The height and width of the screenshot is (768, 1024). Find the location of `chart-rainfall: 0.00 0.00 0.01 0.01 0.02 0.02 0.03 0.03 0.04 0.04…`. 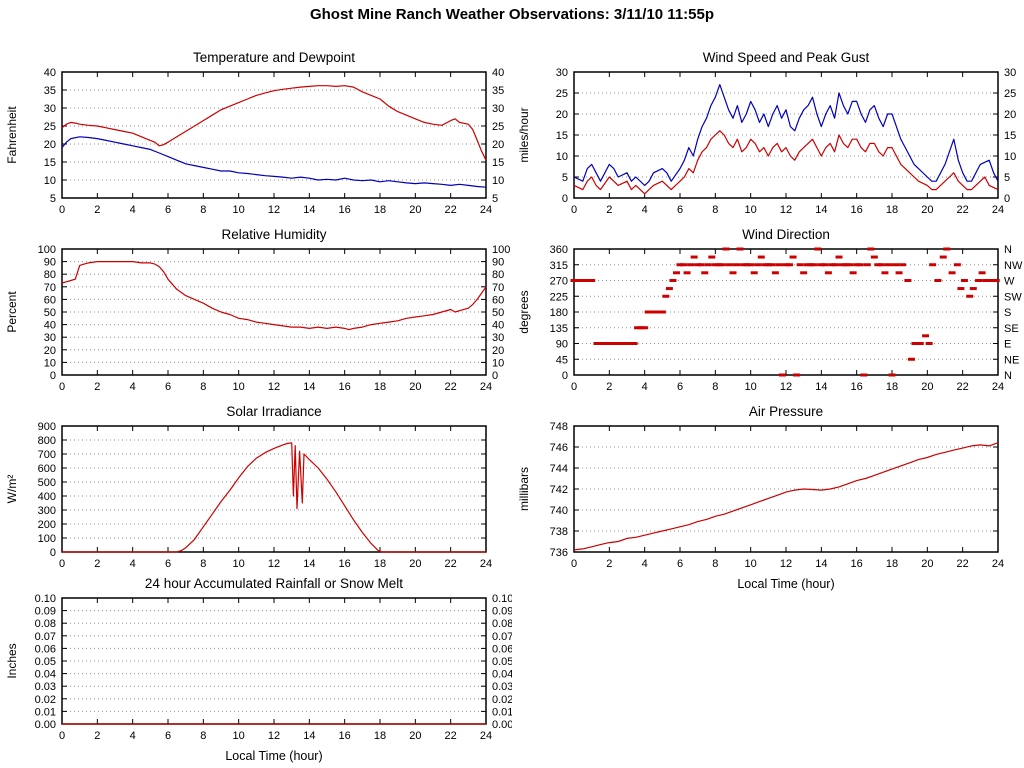

chart-rainfall: 0.00 0.00 0.01 0.01 0.02 0.02 0.03 0.03 0.04 0.04… is located at coordinates (256, 669).